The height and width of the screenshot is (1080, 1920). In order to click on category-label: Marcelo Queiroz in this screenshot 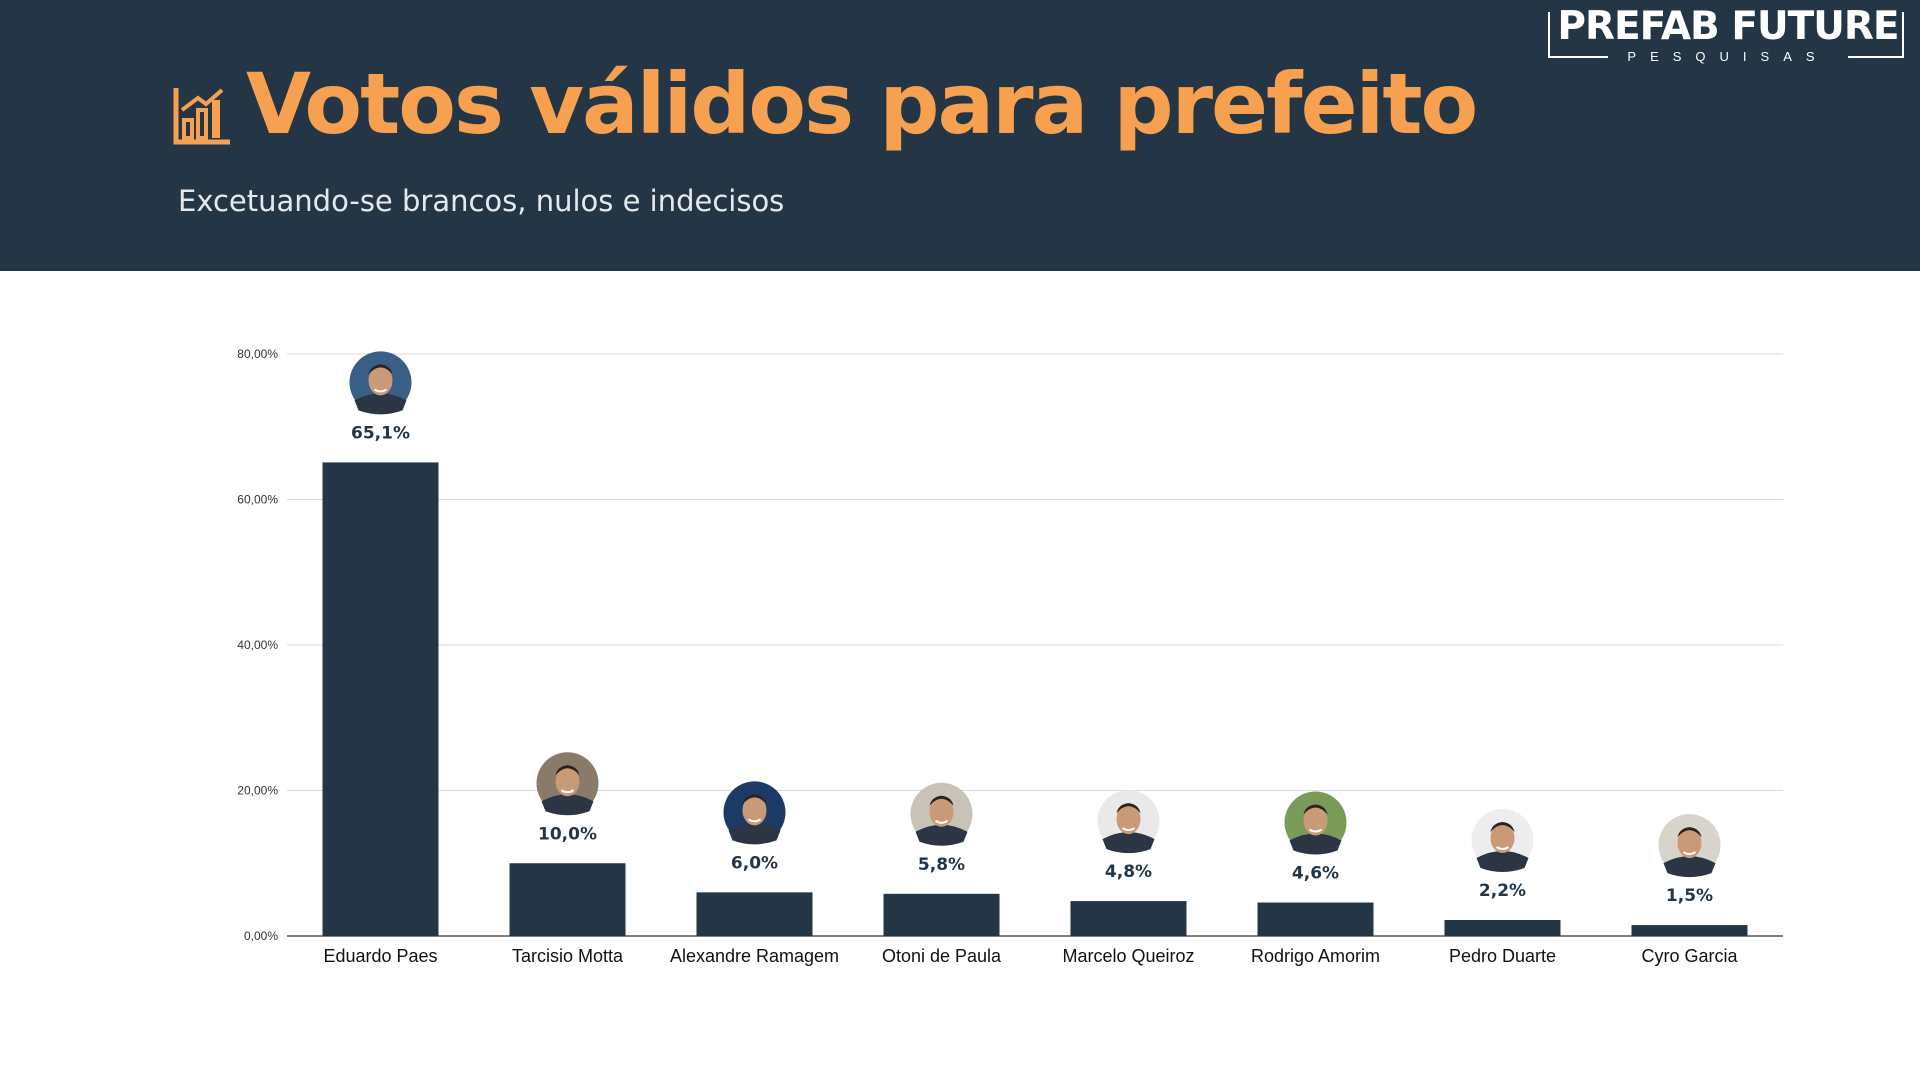, I will do `click(1128, 956)`.